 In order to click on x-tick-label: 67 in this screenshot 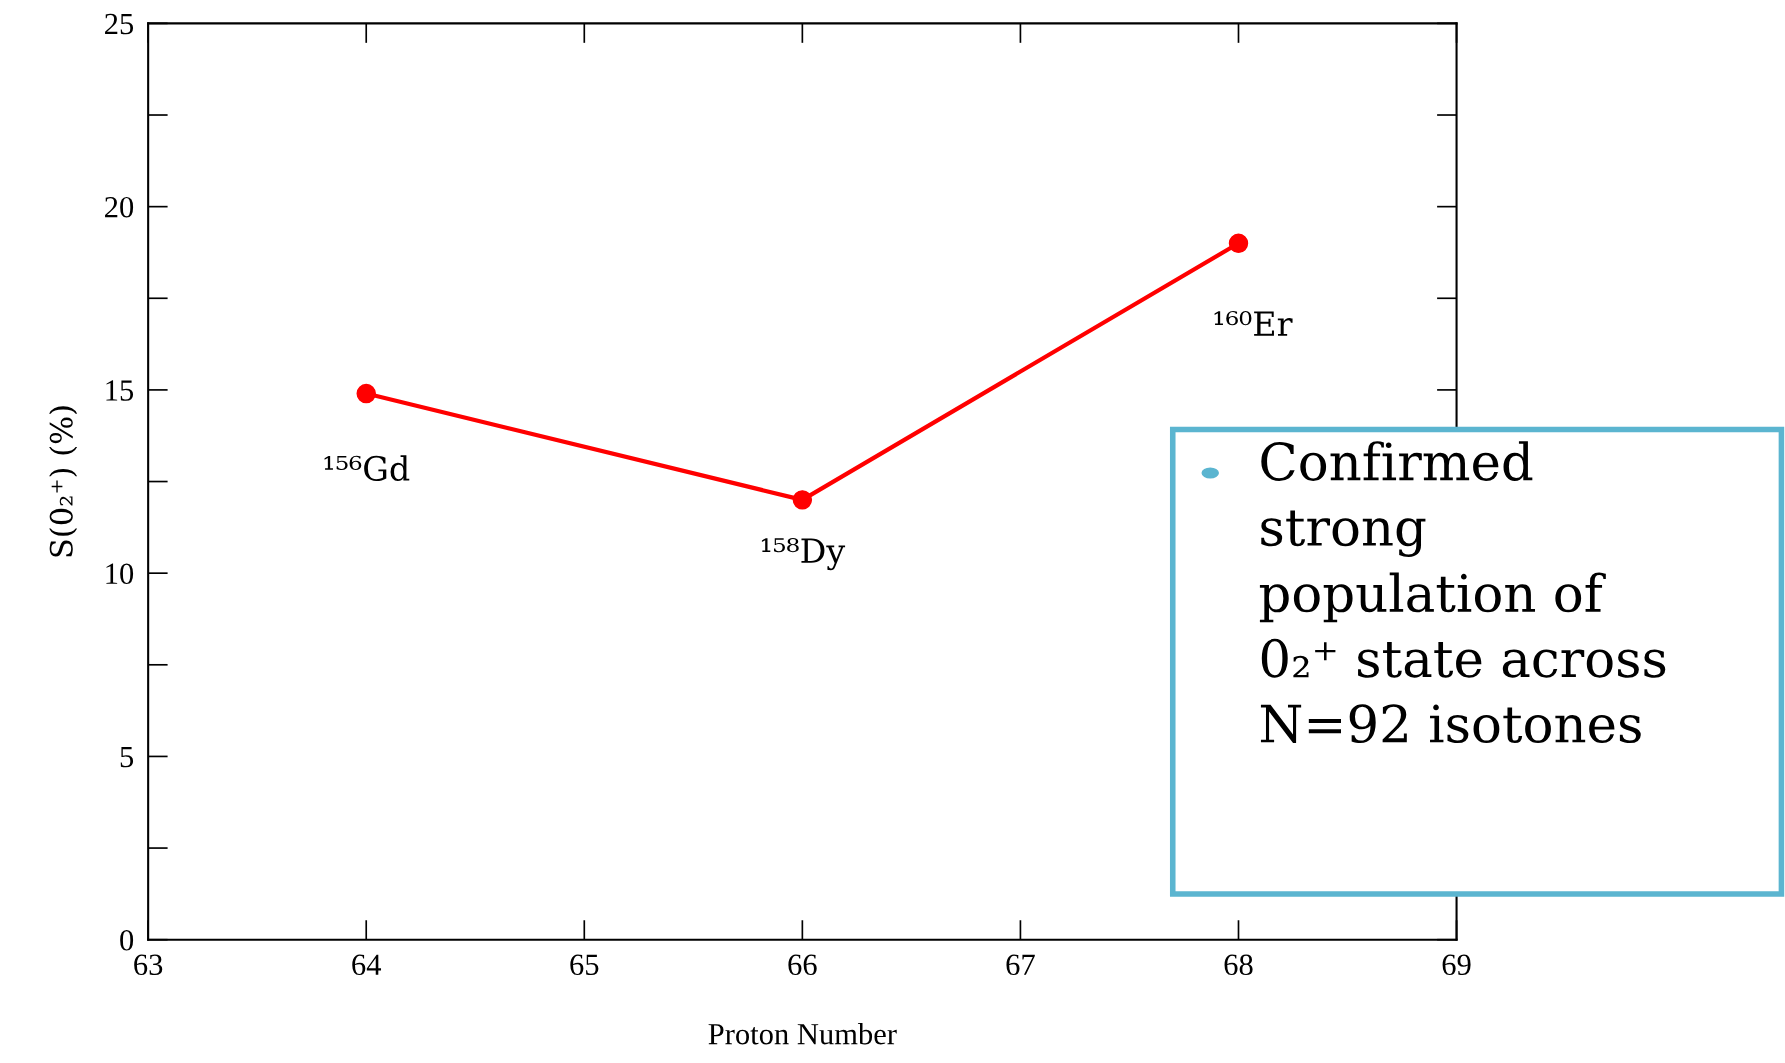, I will do `click(1020, 965)`.